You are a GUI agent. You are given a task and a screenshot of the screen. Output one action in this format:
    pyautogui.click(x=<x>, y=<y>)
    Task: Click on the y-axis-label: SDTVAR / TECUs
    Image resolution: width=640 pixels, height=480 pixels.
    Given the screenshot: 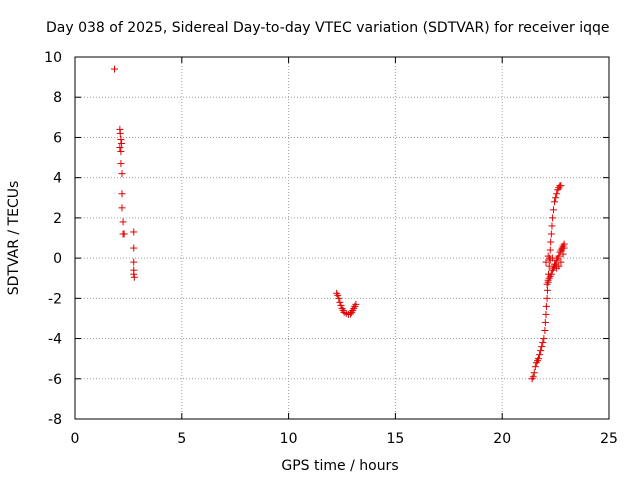 What is the action you would take?
    pyautogui.click(x=14, y=238)
    